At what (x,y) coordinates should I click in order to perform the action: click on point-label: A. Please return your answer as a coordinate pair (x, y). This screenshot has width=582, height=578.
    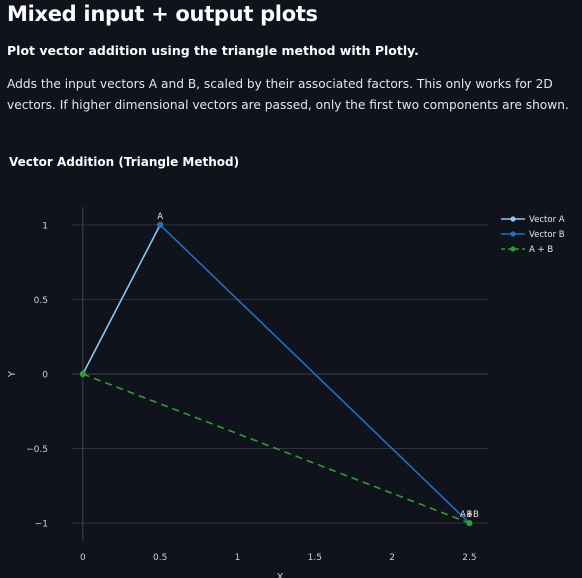
    Looking at the image, I should click on (160, 217).